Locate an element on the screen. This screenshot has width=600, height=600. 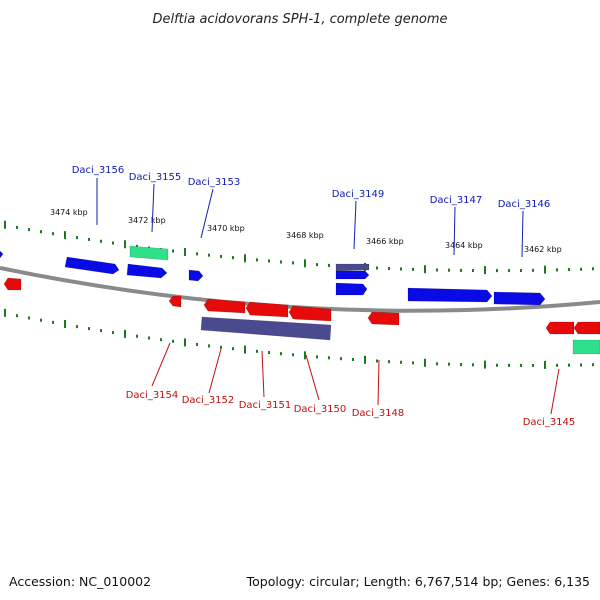
gene-label-daci-3154: Daci_3154 is located at coordinates (152, 395).